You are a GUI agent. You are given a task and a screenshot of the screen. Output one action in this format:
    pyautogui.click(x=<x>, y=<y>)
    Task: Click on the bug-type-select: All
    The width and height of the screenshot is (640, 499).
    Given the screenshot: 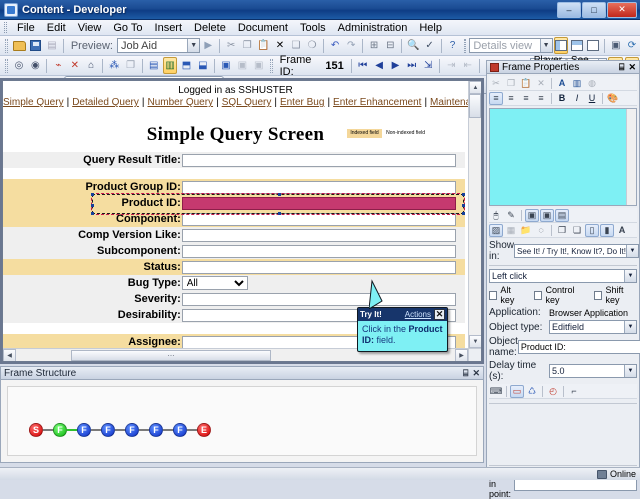 What is the action you would take?
    pyautogui.click(x=214, y=283)
    